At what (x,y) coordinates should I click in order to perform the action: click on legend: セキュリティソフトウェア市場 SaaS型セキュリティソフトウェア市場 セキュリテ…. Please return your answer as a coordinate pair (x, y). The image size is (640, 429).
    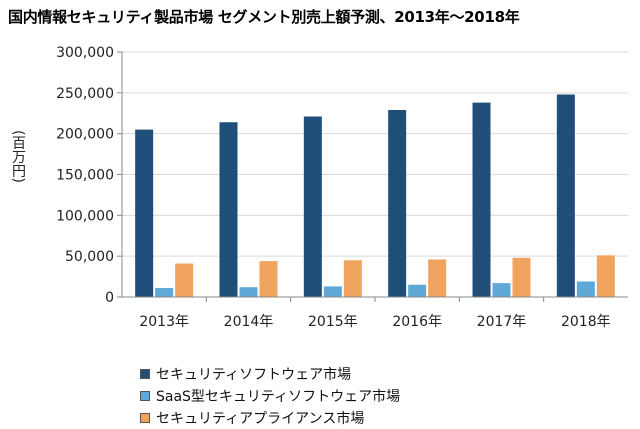
    Looking at the image, I should click on (270, 396).